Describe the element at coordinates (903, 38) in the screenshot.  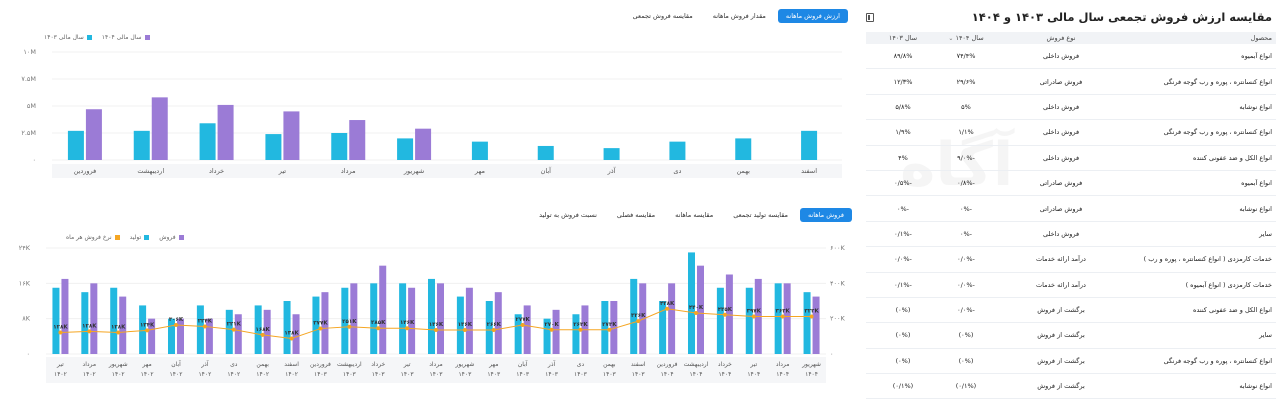
I see `header-1403: سال ۱۴۰۳` at that location.